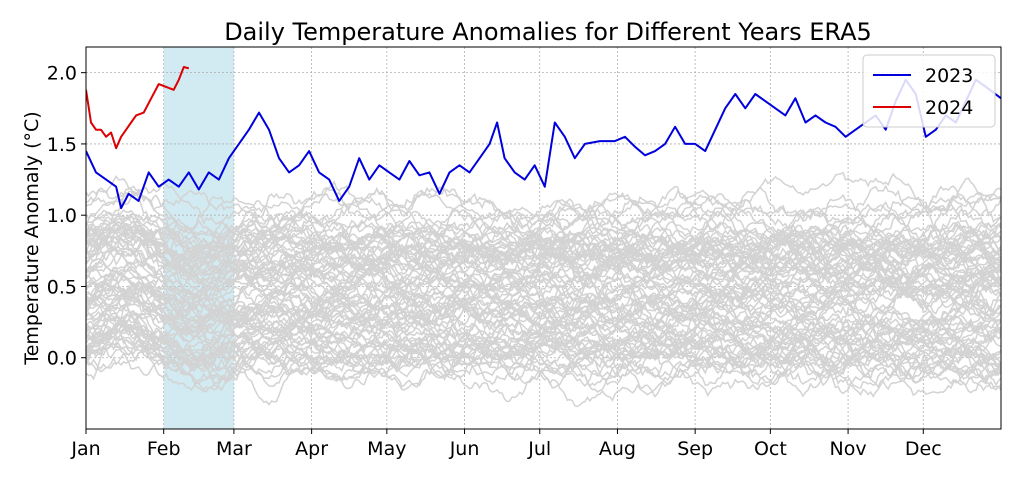 This screenshot has height=478, width=1024. Describe the element at coordinates (62, 359) in the screenshot. I see `y-tick-label: 0.0` at that location.